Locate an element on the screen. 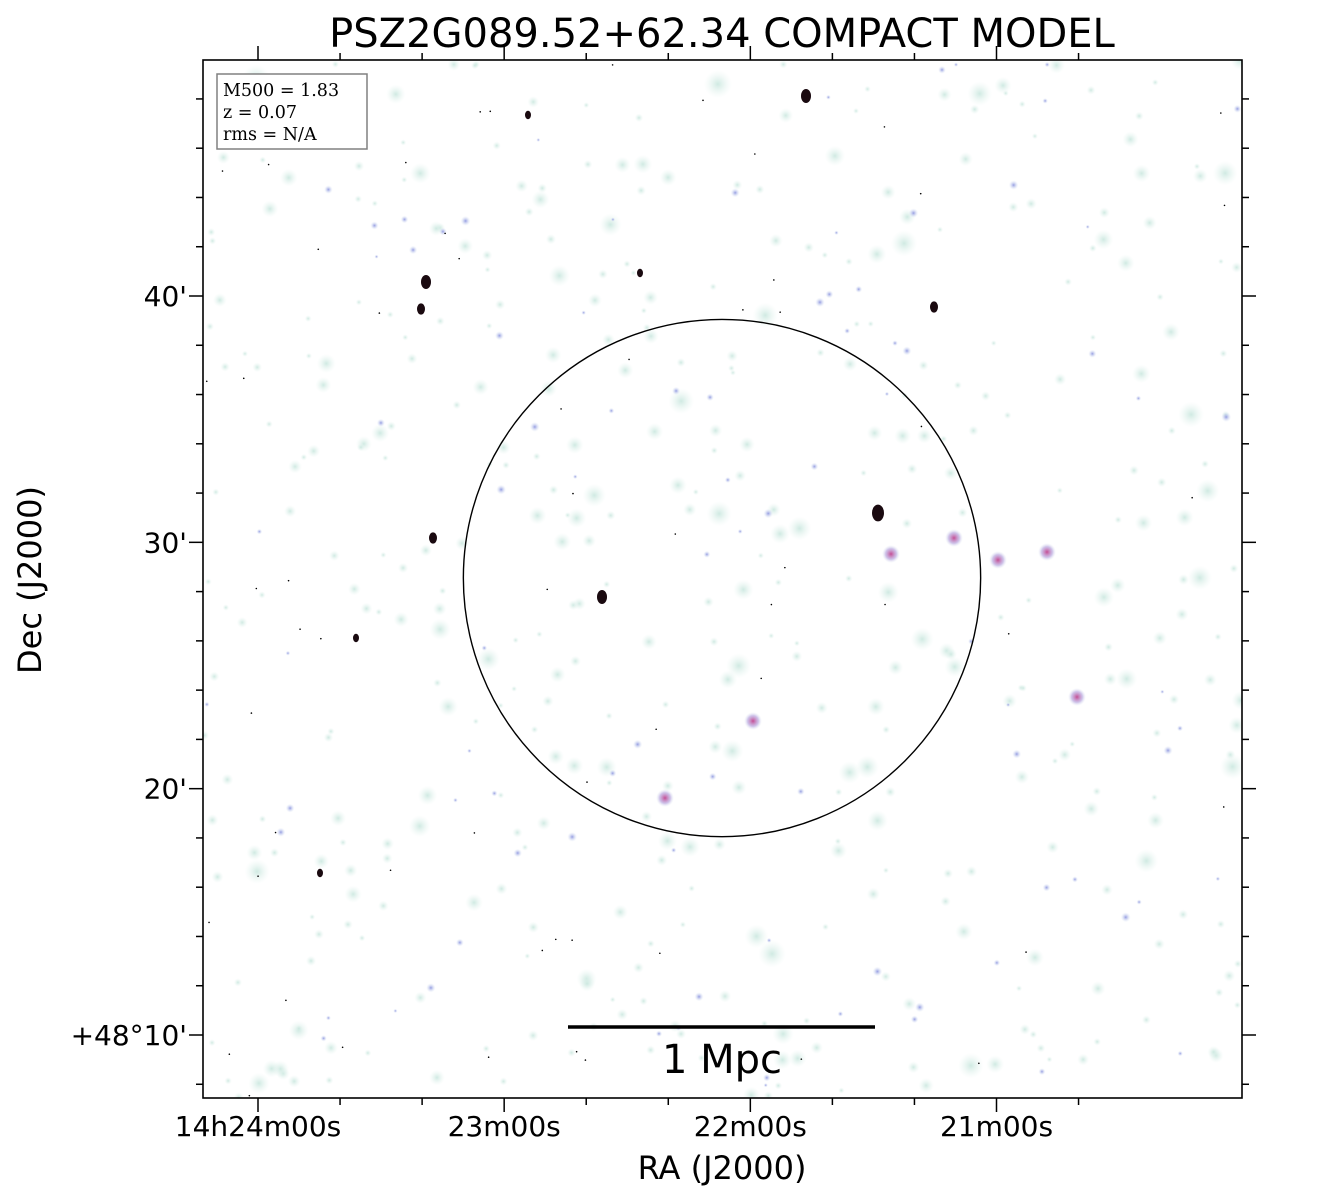  x-tick-label: 21m00s is located at coordinates (996, 1126).